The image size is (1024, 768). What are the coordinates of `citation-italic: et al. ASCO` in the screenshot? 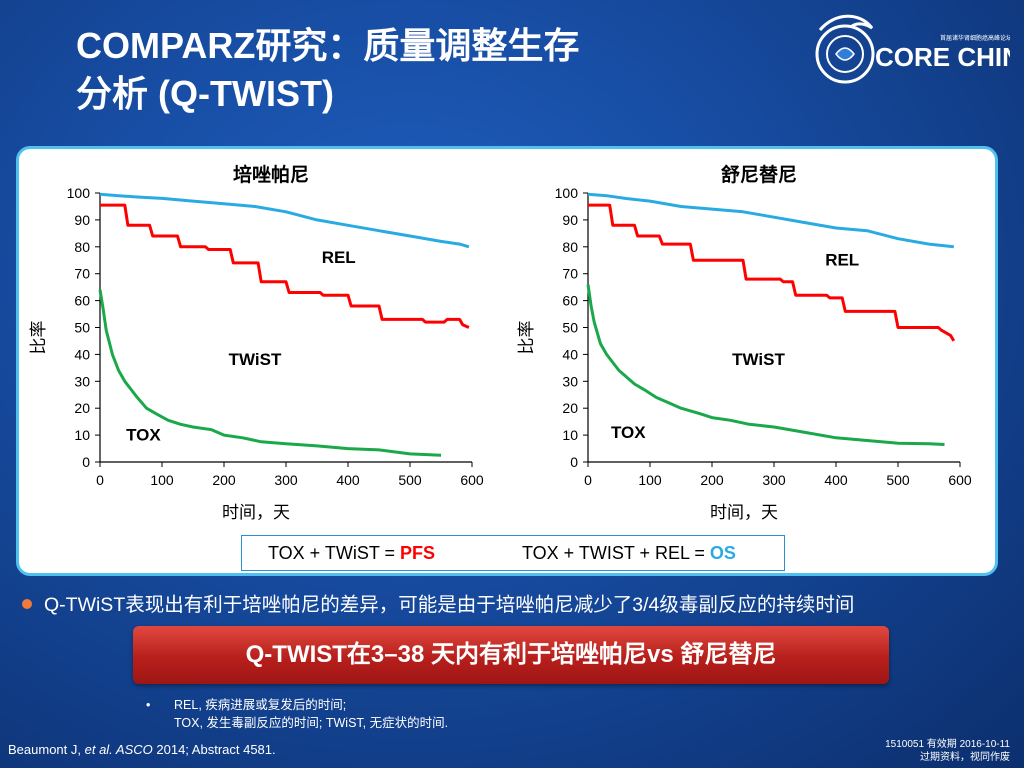 It's located at (118, 749).